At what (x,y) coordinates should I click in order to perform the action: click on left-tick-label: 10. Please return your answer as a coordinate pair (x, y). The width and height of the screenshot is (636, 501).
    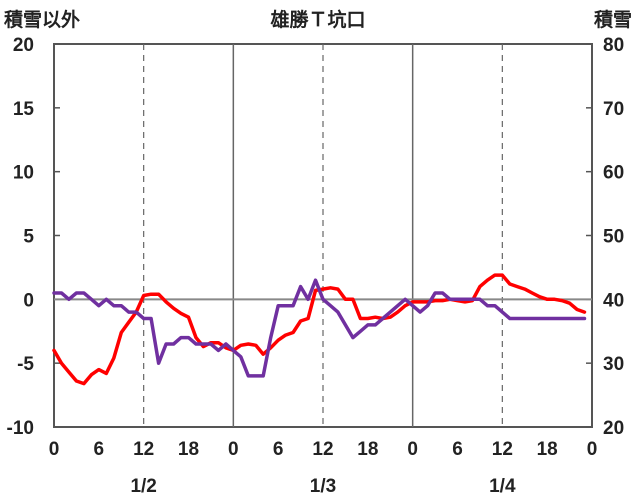
    Looking at the image, I should click on (23, 173).